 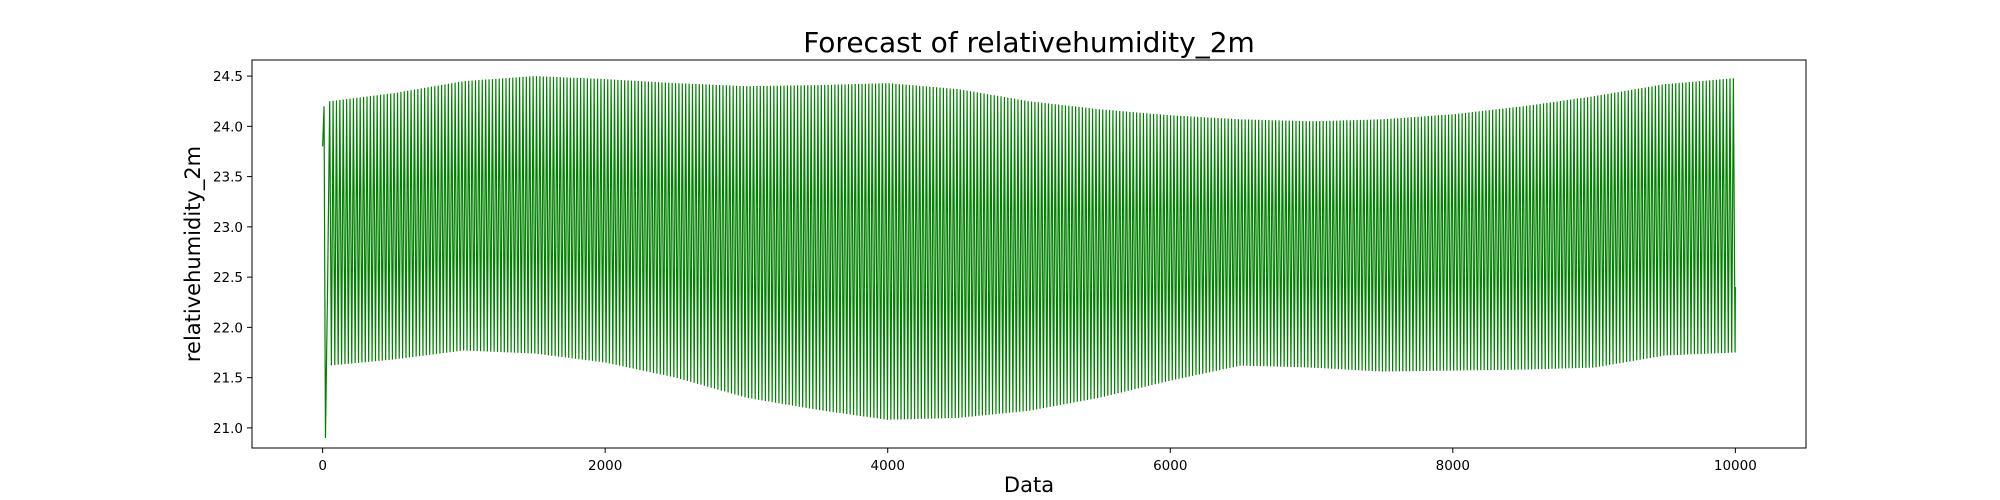 What do you see at coordinates (228, 127) in the screenshot?
I see `y-tick-label: 24.0` at bounding box center [228, 127].